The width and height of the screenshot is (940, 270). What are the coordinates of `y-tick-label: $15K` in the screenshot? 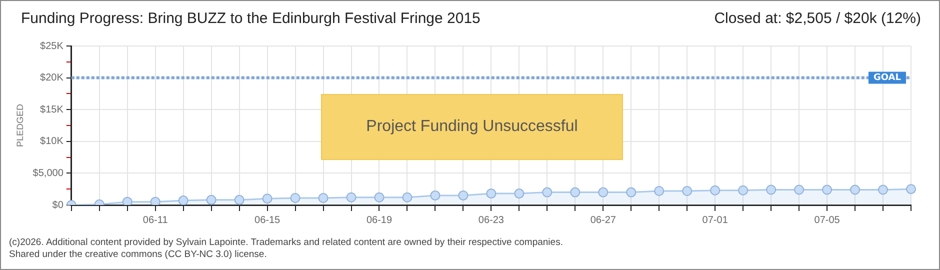 It's located at (52, 110).